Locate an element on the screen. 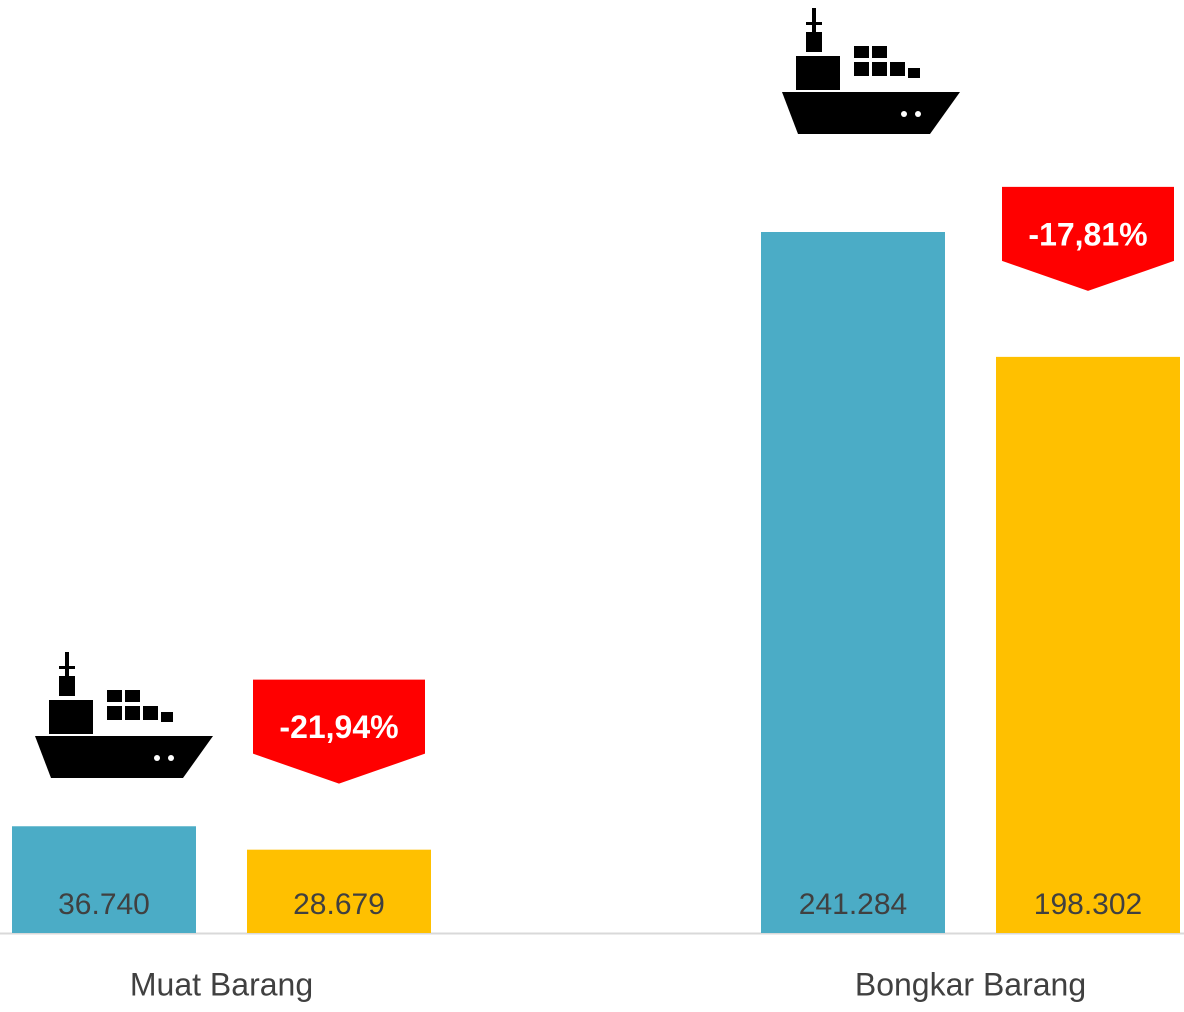 This screenshot has height=1012, width=1184. value-label: 198.302 is located at coordinates (1088, 904).